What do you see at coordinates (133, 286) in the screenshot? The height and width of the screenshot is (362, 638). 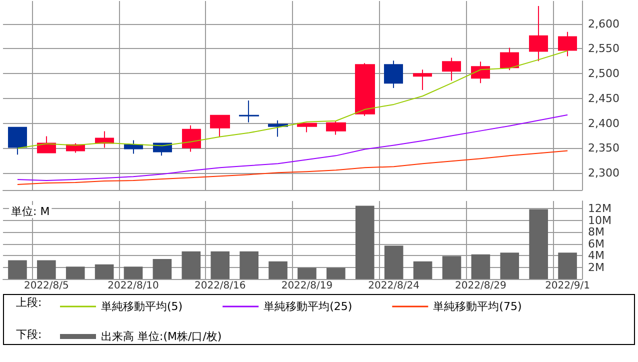 I see `x-tick-label: 2022/8/10` at bounding box center [133, 286].